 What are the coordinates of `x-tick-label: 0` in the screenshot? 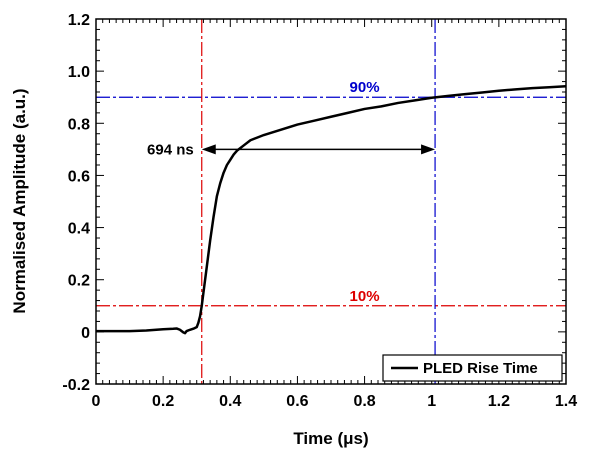 It's located at (96, 401).